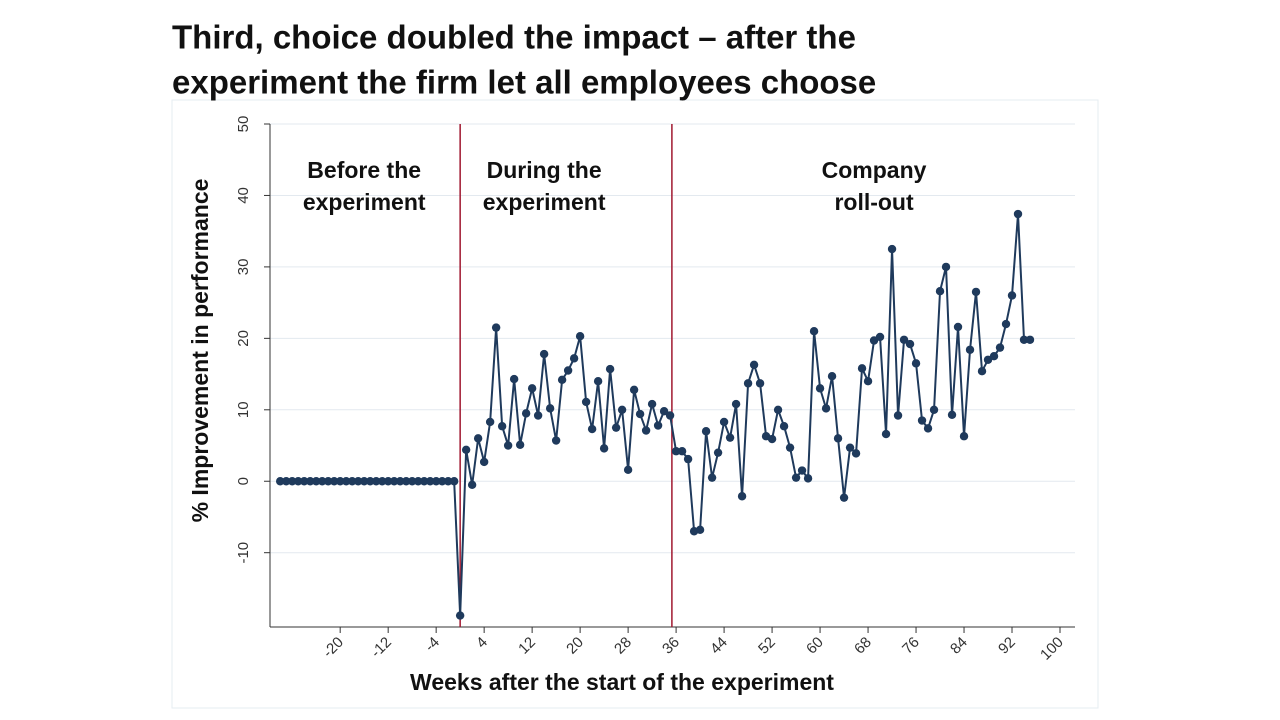 The image size is (1280, 720). Describe the element at coordinates (863, 646) in the screenshot. I see `x-tick-label: 68` at that location.